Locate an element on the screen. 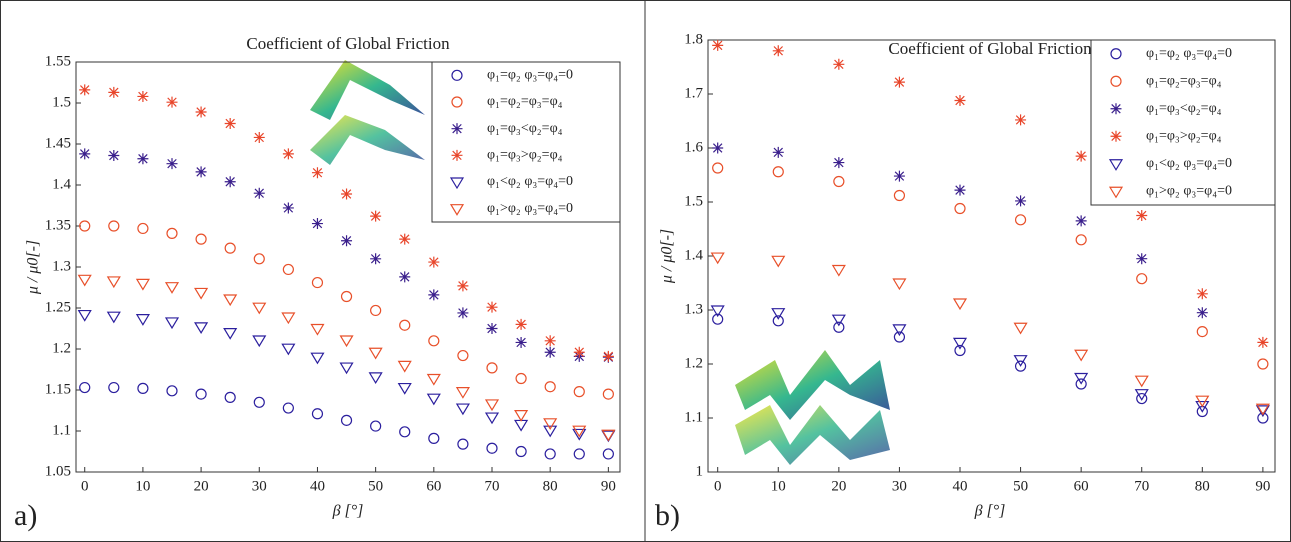  y-tick-label: 1.6 is located at coordinates (693, 147).